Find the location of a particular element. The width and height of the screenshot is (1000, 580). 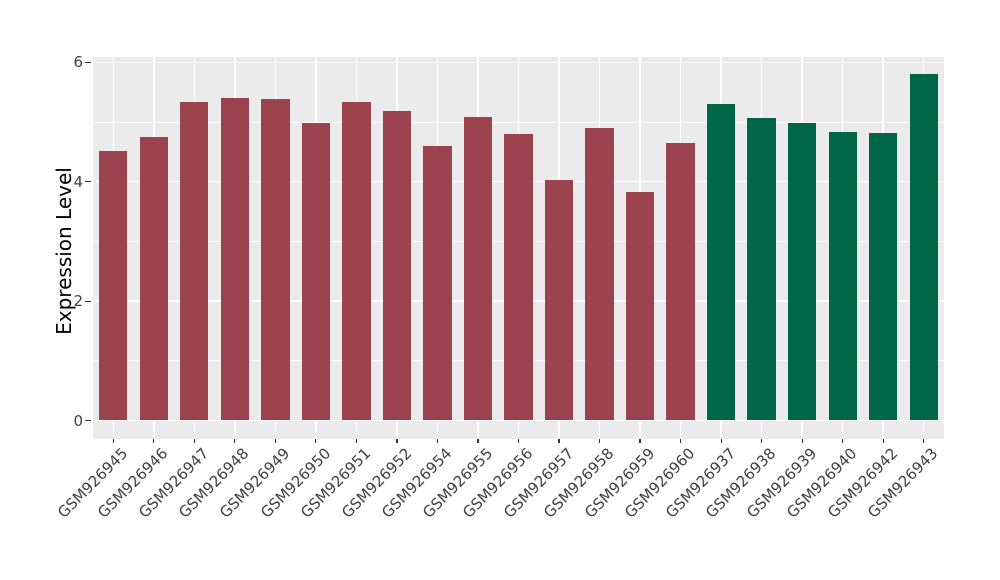

y-tick-label-2: 2 is located at coordinates (78, 301).